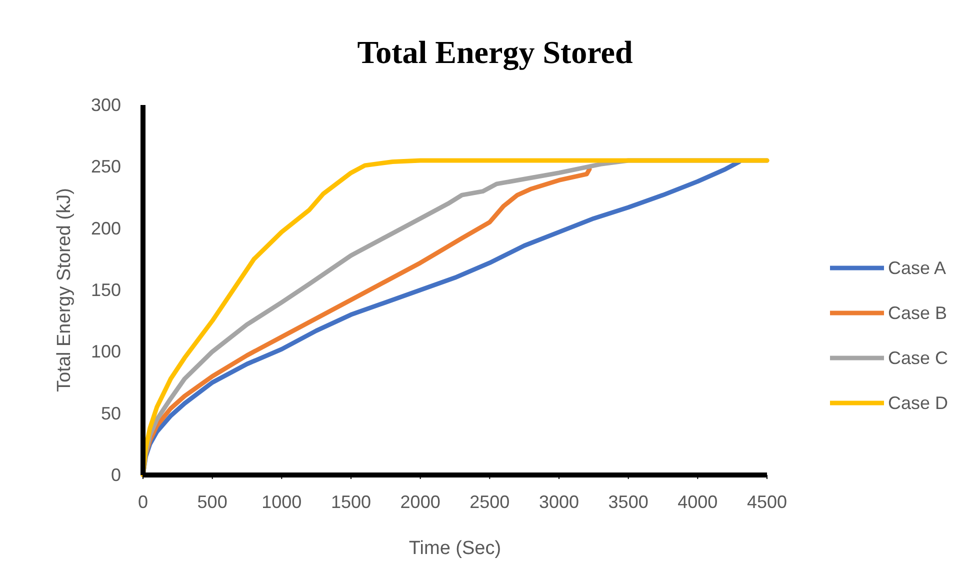  What do you see at coordinates (143, 502) in the screenshot?
I see `x-tick-label: 0` at bounding box center [143, 502].